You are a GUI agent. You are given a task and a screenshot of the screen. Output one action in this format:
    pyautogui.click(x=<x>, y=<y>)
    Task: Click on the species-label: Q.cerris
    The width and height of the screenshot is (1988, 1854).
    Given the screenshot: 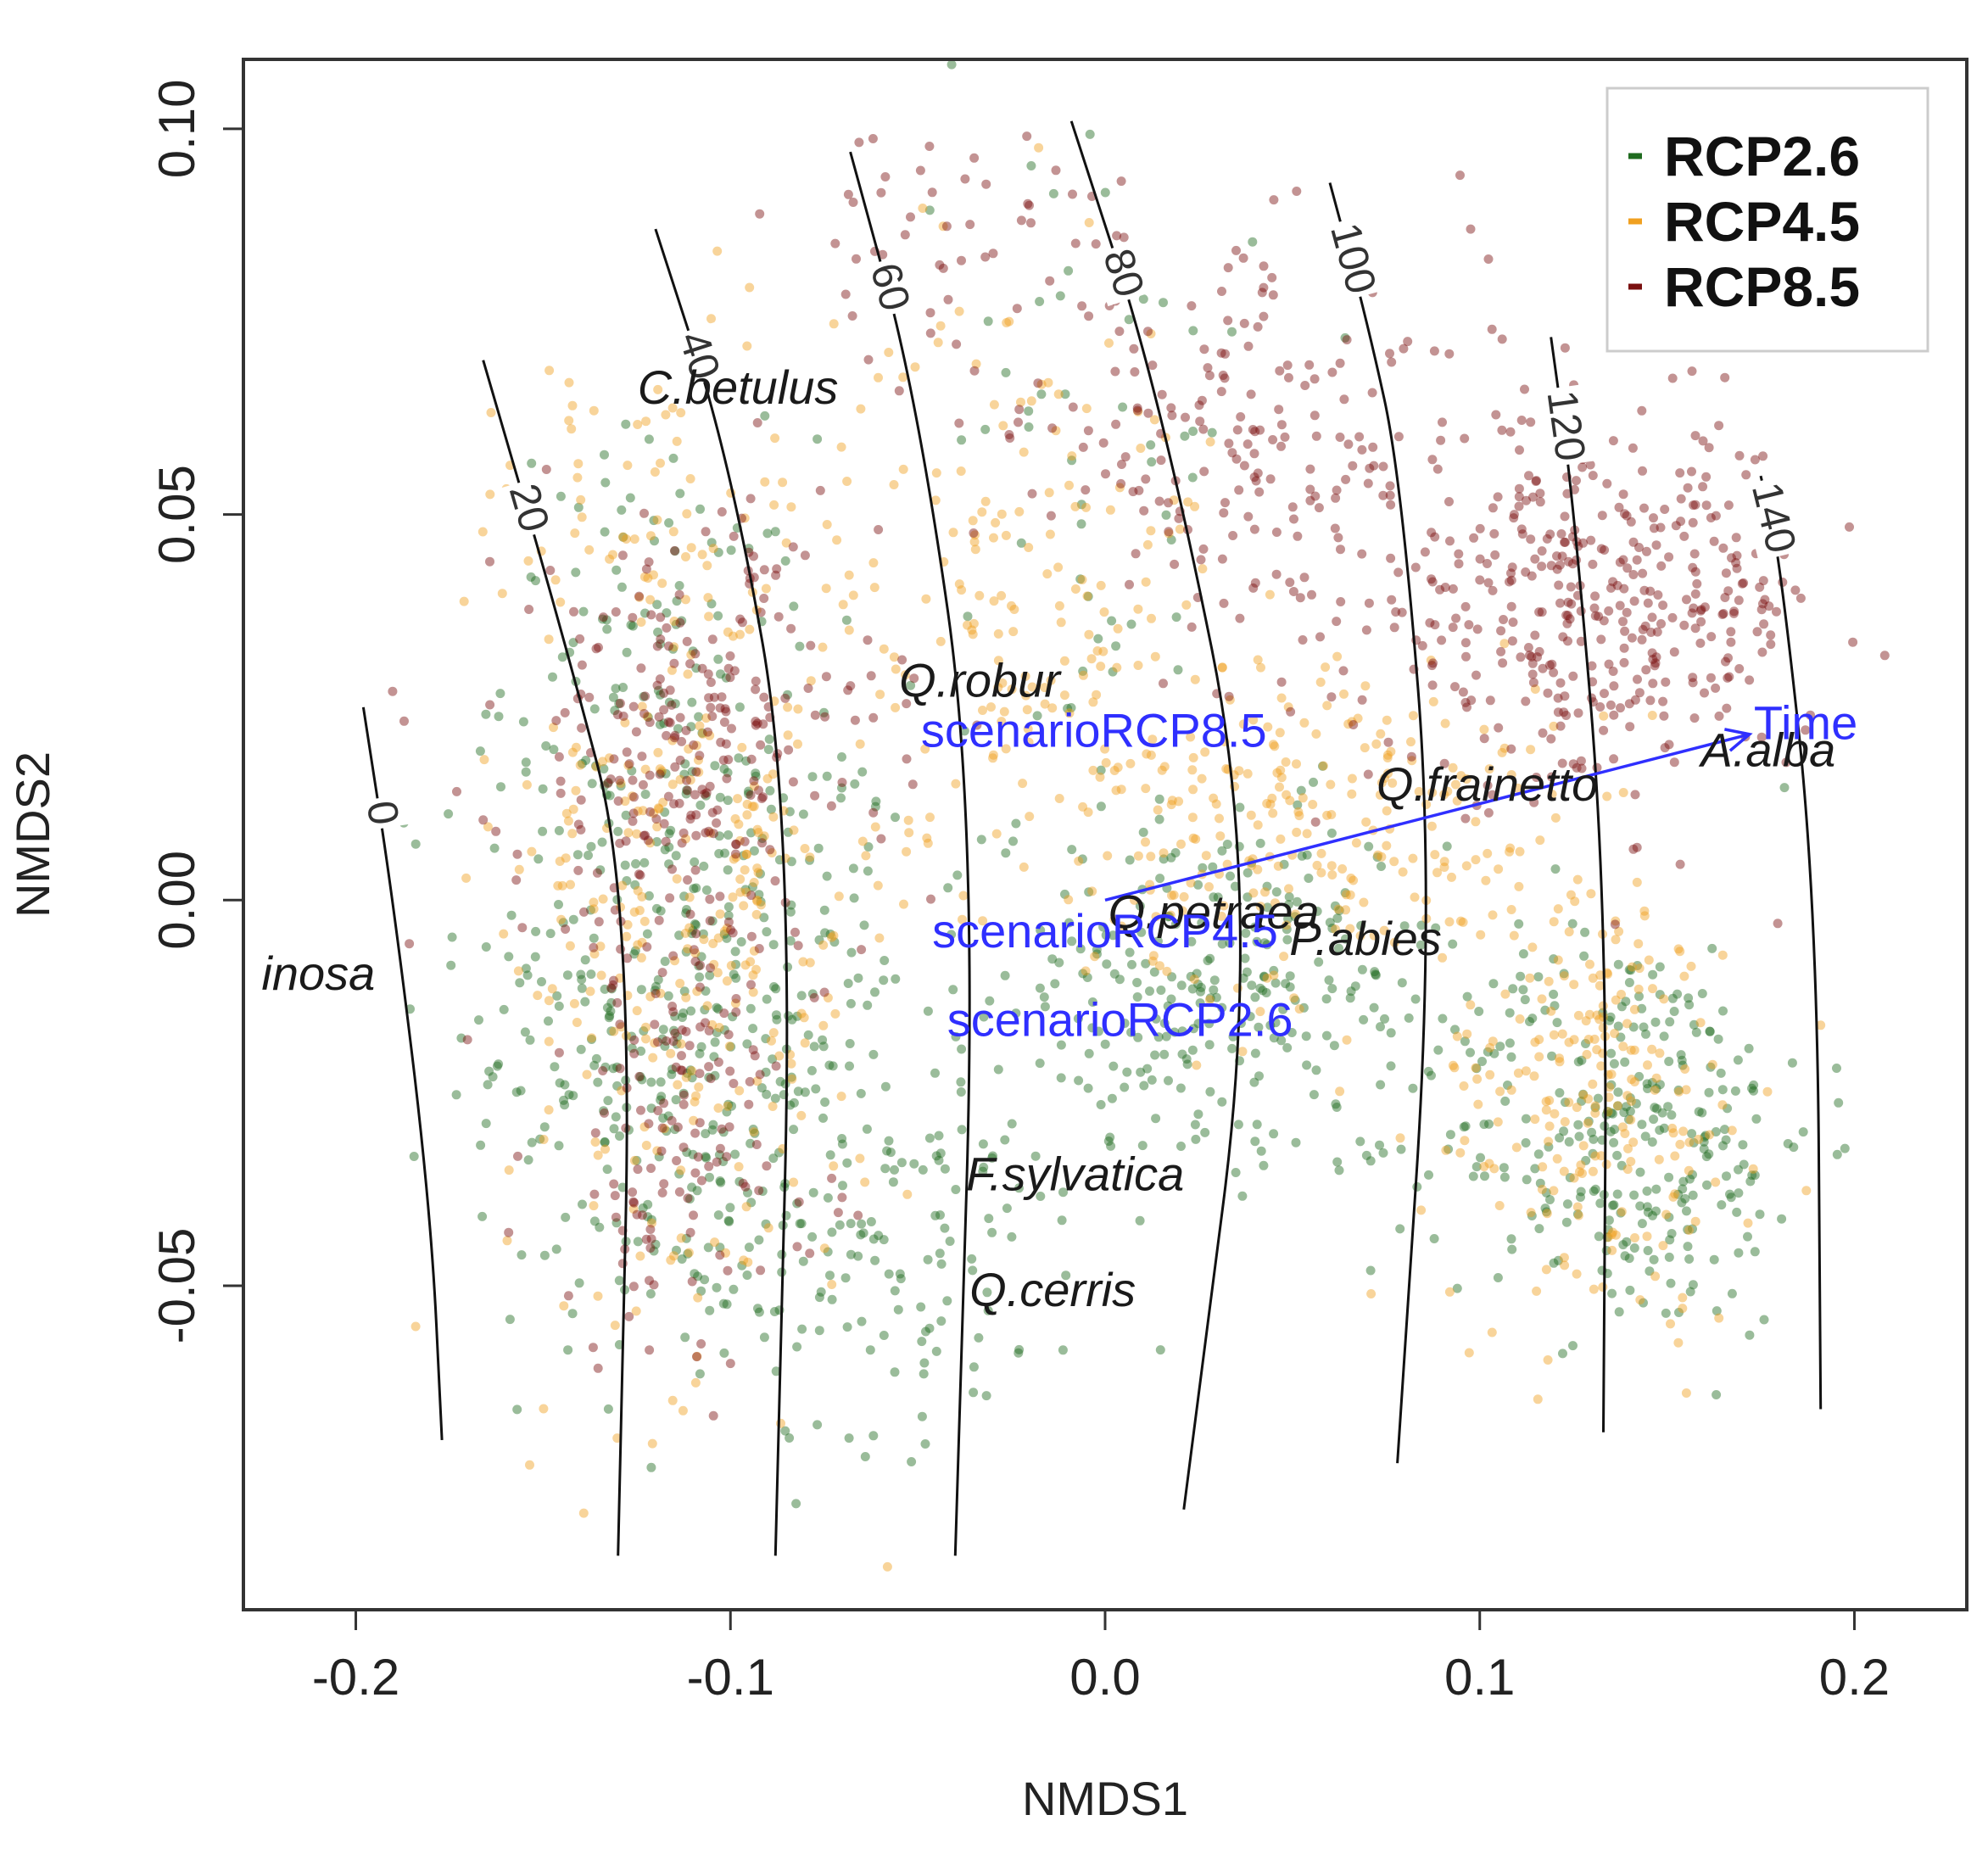 What is the action you would take?
    pyautogui.click(x=1052, y=1290)
    